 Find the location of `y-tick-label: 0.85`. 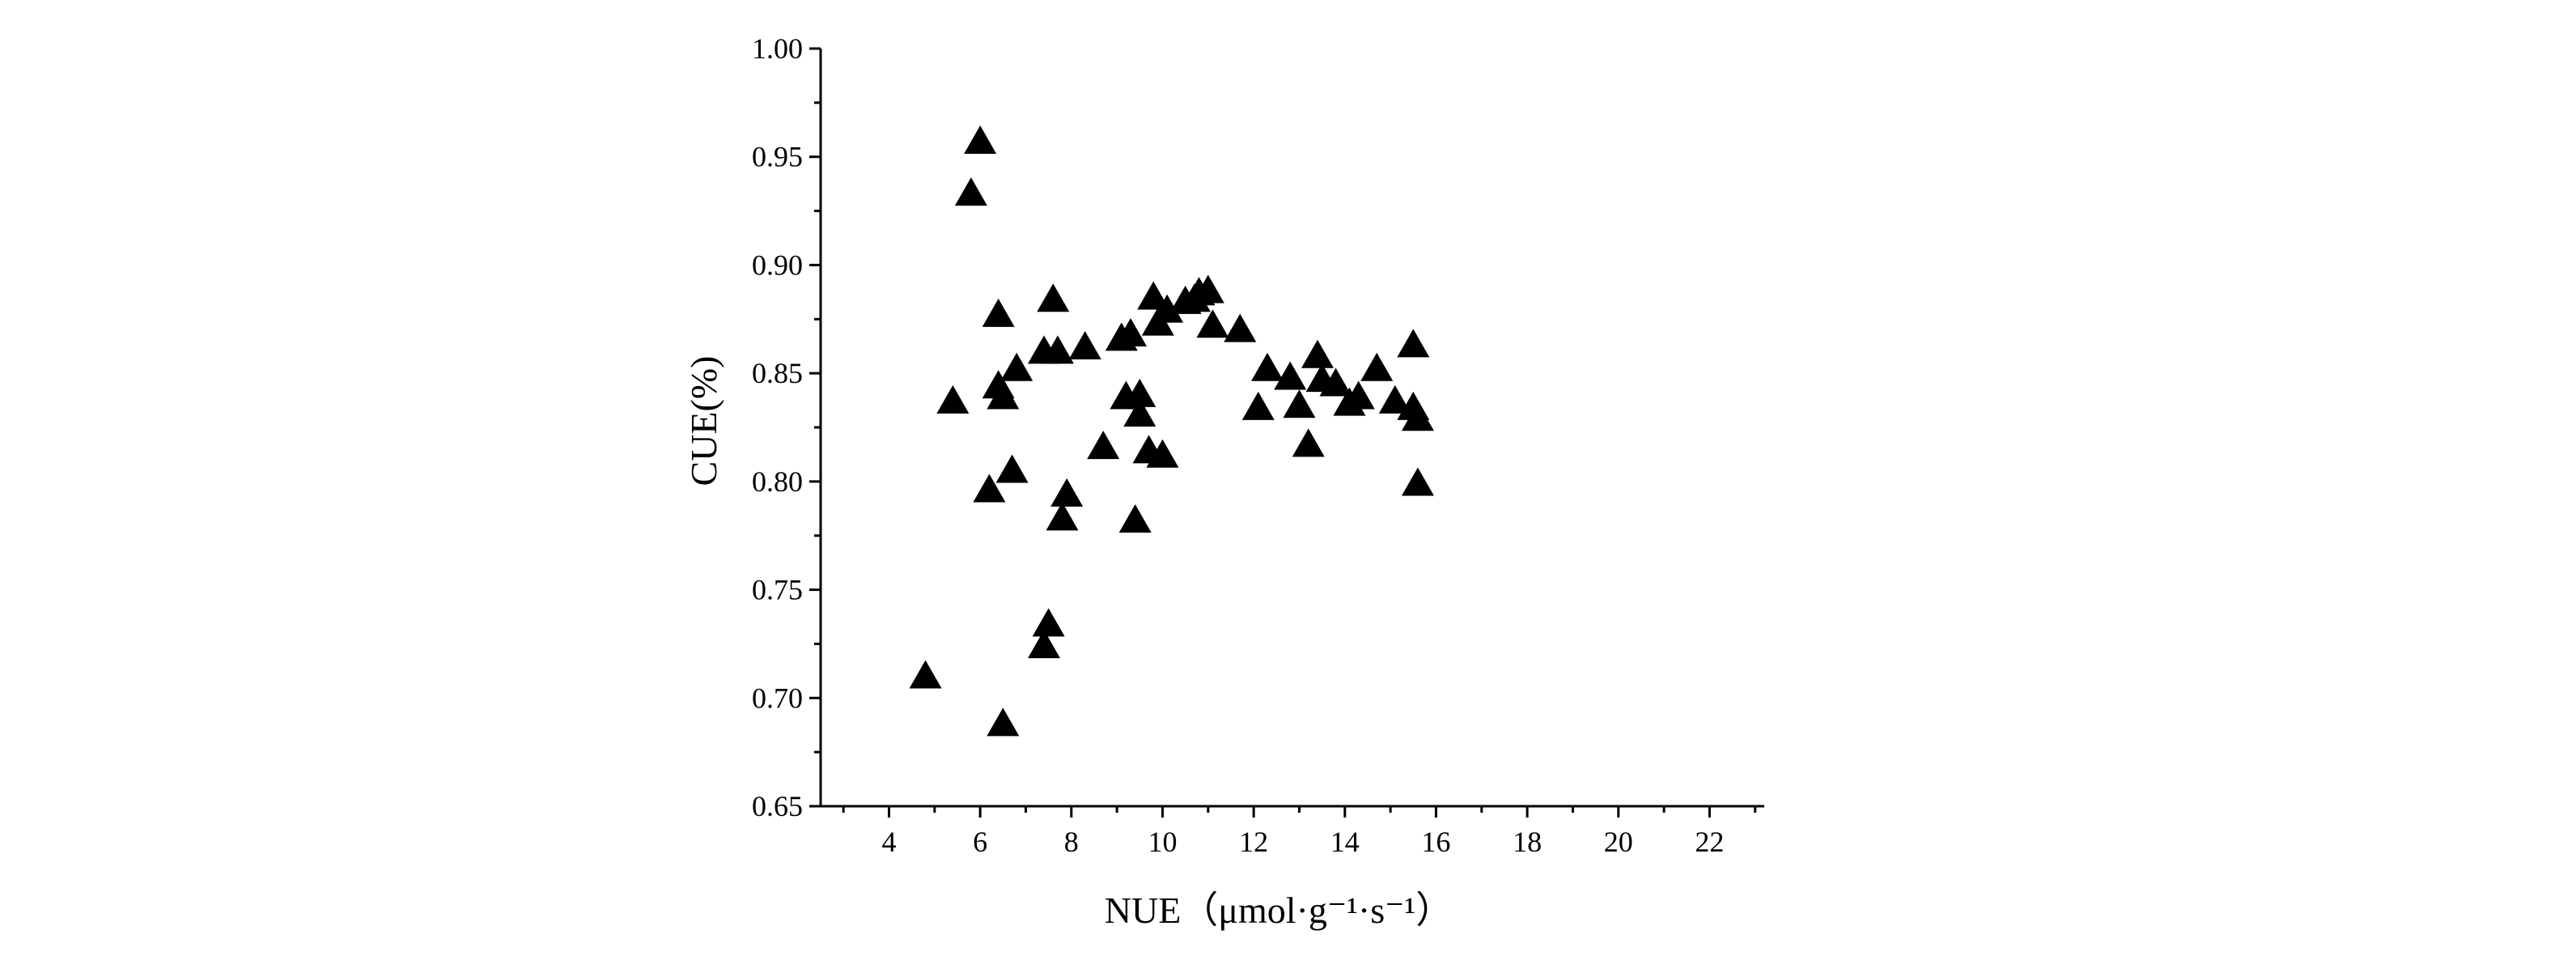

y-tick-label: 0.85 is located at coordinates (777, 373).